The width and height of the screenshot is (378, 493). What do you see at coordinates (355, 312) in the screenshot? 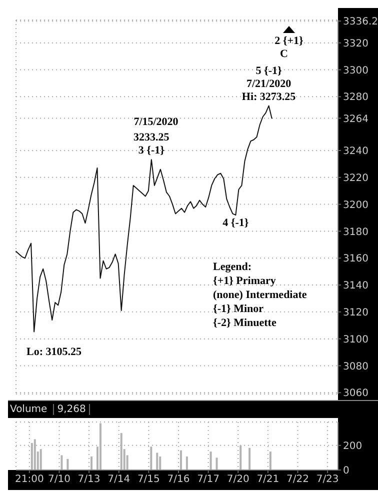
I see `y-tick-label: 3120` at bounding box center [355, 312].